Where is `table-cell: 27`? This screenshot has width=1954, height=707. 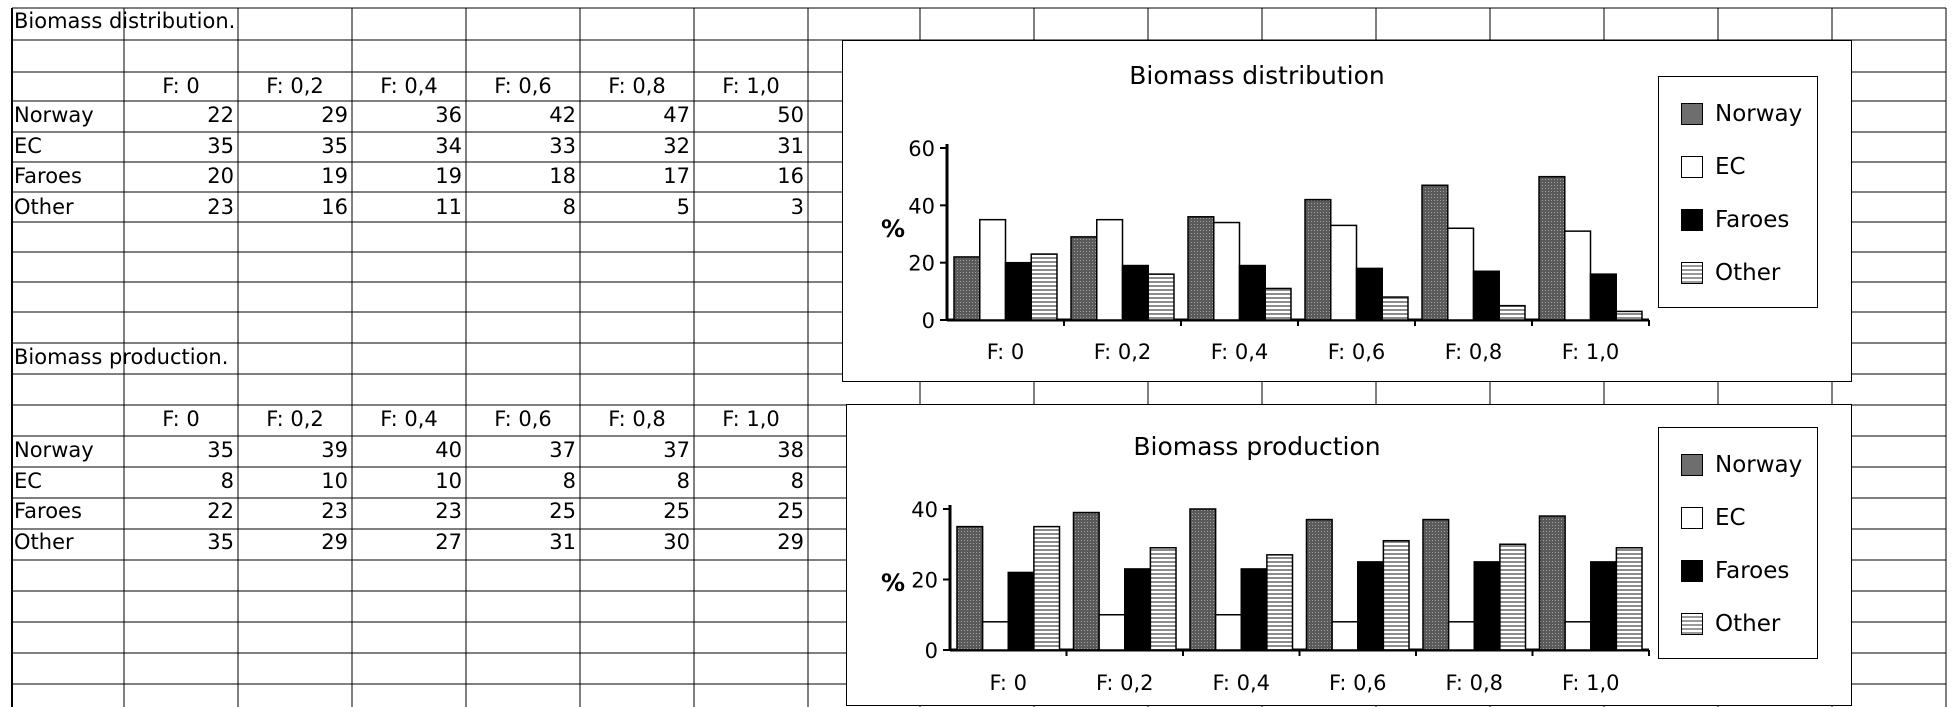 table-cell: 27 is located at coordinates (448, 541).